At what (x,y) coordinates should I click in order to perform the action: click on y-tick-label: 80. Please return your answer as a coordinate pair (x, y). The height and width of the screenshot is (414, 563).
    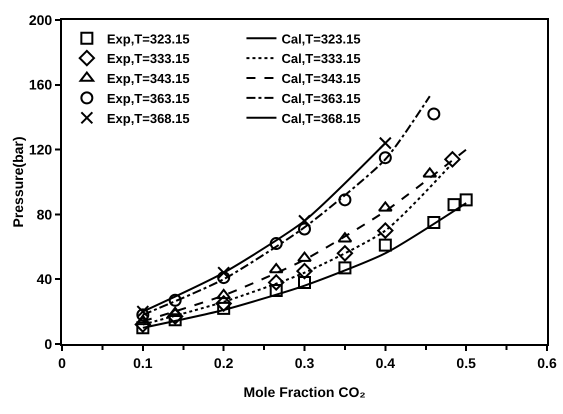
    Looking at the image, I should click on (44, 214).